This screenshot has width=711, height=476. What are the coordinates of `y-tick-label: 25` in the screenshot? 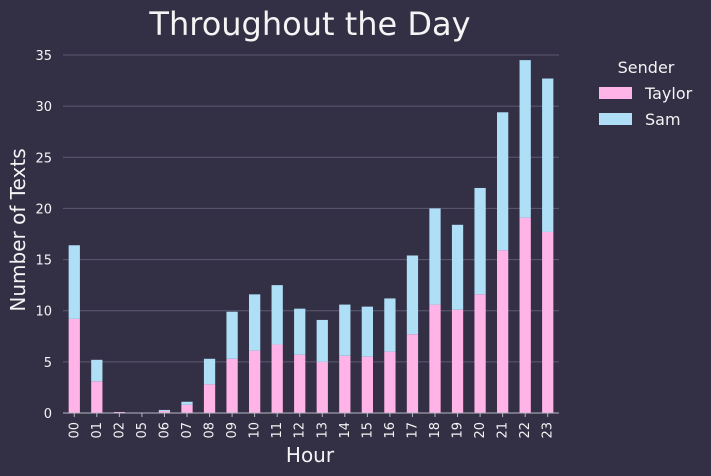 It's located at (43, 158).